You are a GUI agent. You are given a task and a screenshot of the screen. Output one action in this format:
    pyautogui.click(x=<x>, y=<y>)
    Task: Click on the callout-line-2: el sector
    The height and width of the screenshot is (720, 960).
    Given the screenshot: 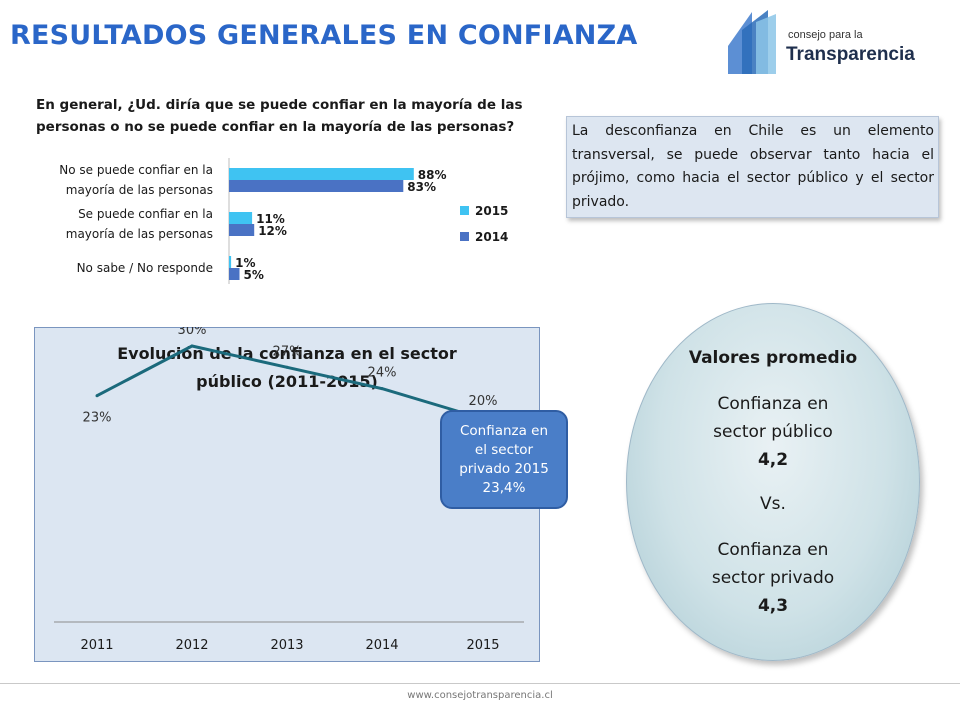 What is the action you would take?
    pyautogui.click(x=504, y=449)
    